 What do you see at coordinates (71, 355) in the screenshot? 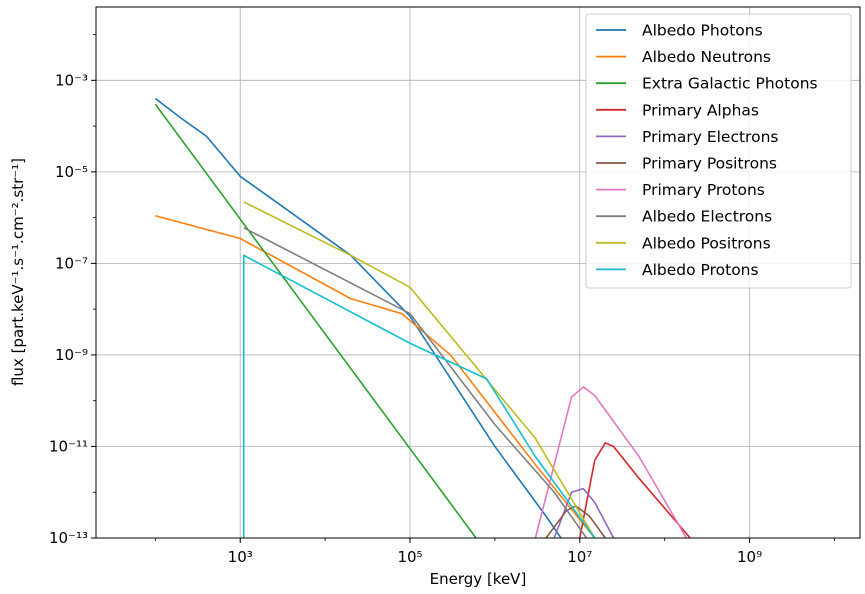
I see `y-tick-label: 10⁻⁹` at bounding box center [71, 355].